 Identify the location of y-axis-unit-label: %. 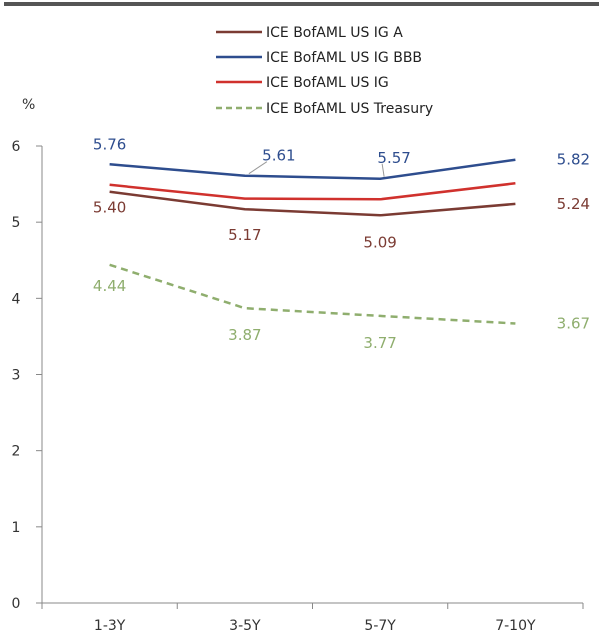
(28, 105).